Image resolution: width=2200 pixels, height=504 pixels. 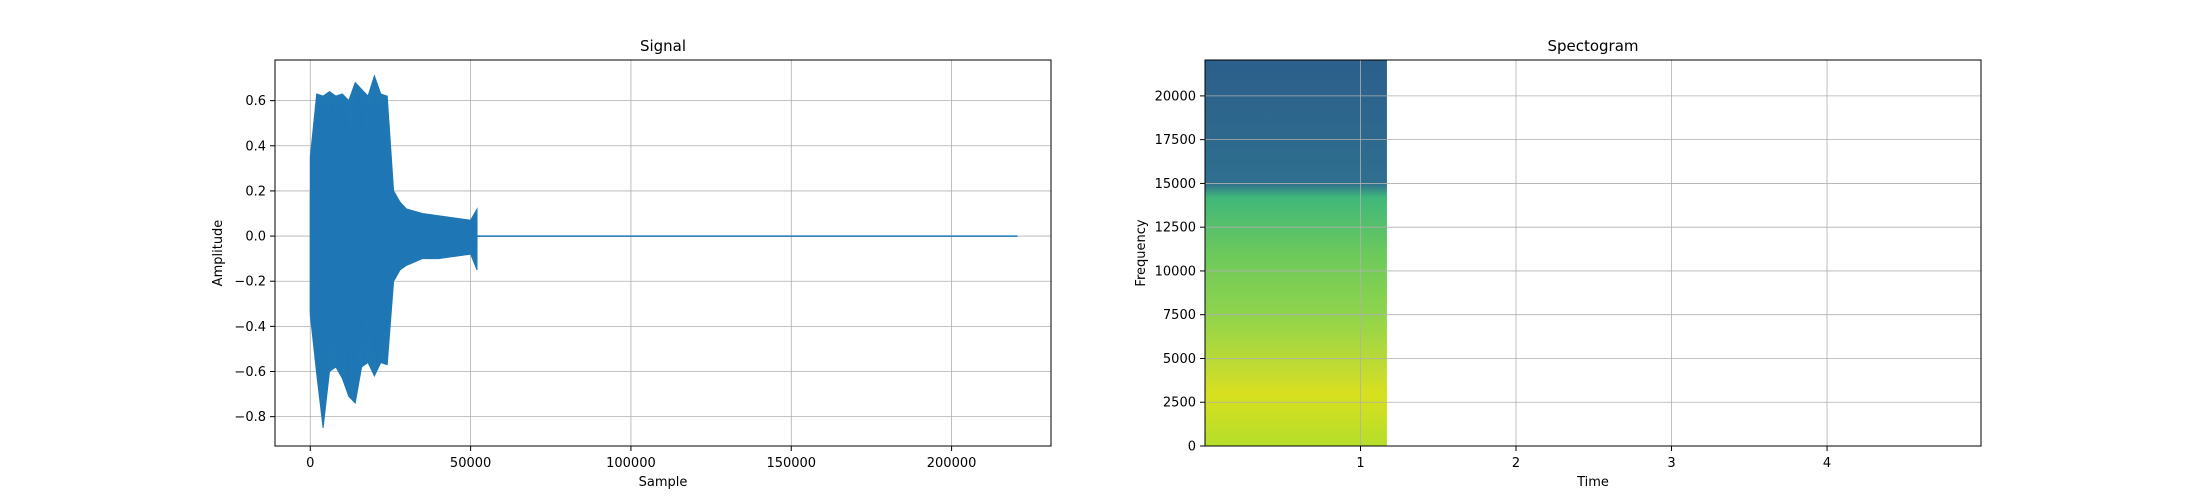 What do you see at coordinates (663, 46) in the screenshot?
I see `signal-title: Signal` at bounding box center [663, 46].